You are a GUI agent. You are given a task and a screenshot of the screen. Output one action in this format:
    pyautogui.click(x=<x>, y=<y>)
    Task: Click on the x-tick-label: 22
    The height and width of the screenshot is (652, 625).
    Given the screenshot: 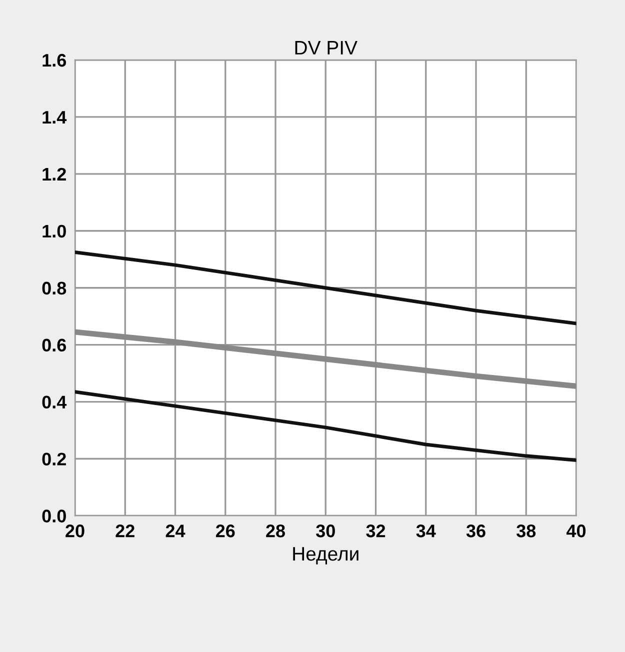 What is the action you would take?
    pyautogui.click(x=125, y=531)
    